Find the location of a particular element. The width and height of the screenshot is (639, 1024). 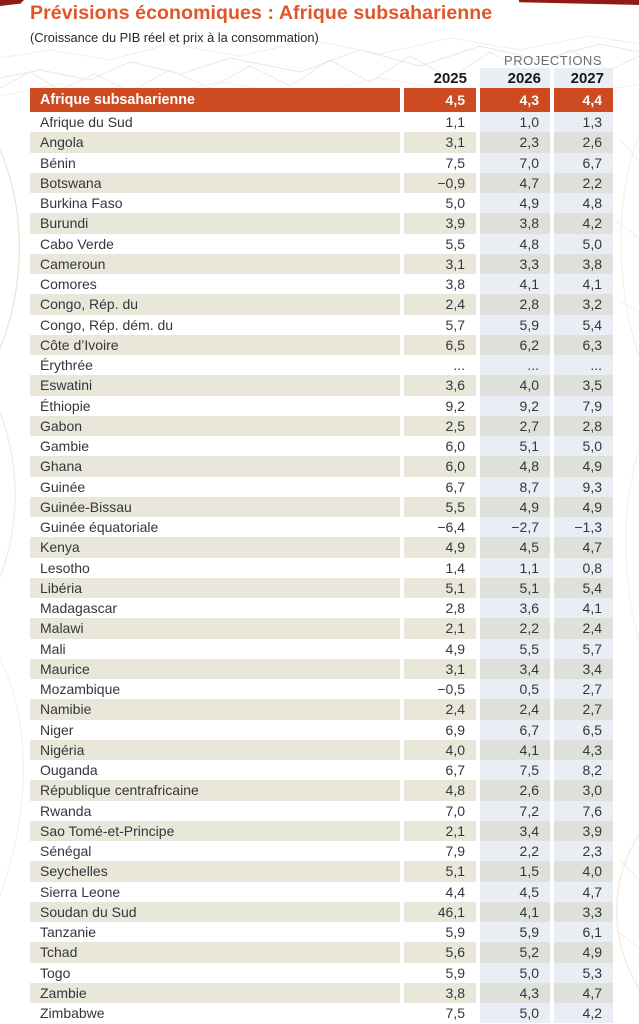

value-2026: 4,8 is located at coordinates (515, 466).